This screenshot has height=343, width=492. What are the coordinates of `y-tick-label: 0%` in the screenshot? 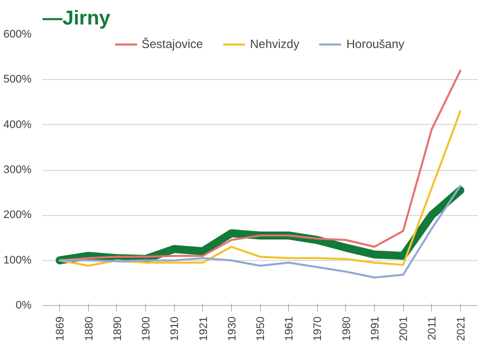 It's located at (24, 306).